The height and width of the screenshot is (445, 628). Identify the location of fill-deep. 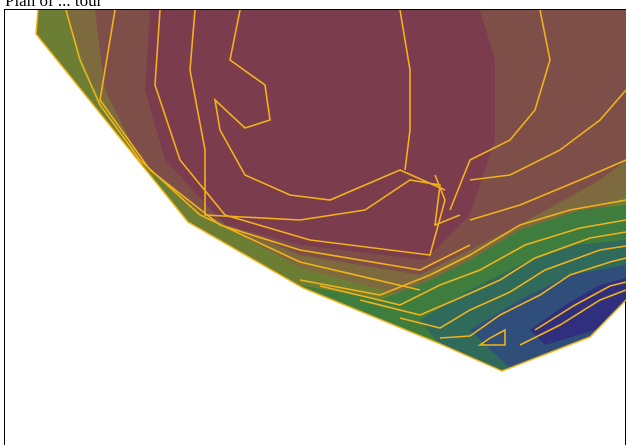
(548, 316).